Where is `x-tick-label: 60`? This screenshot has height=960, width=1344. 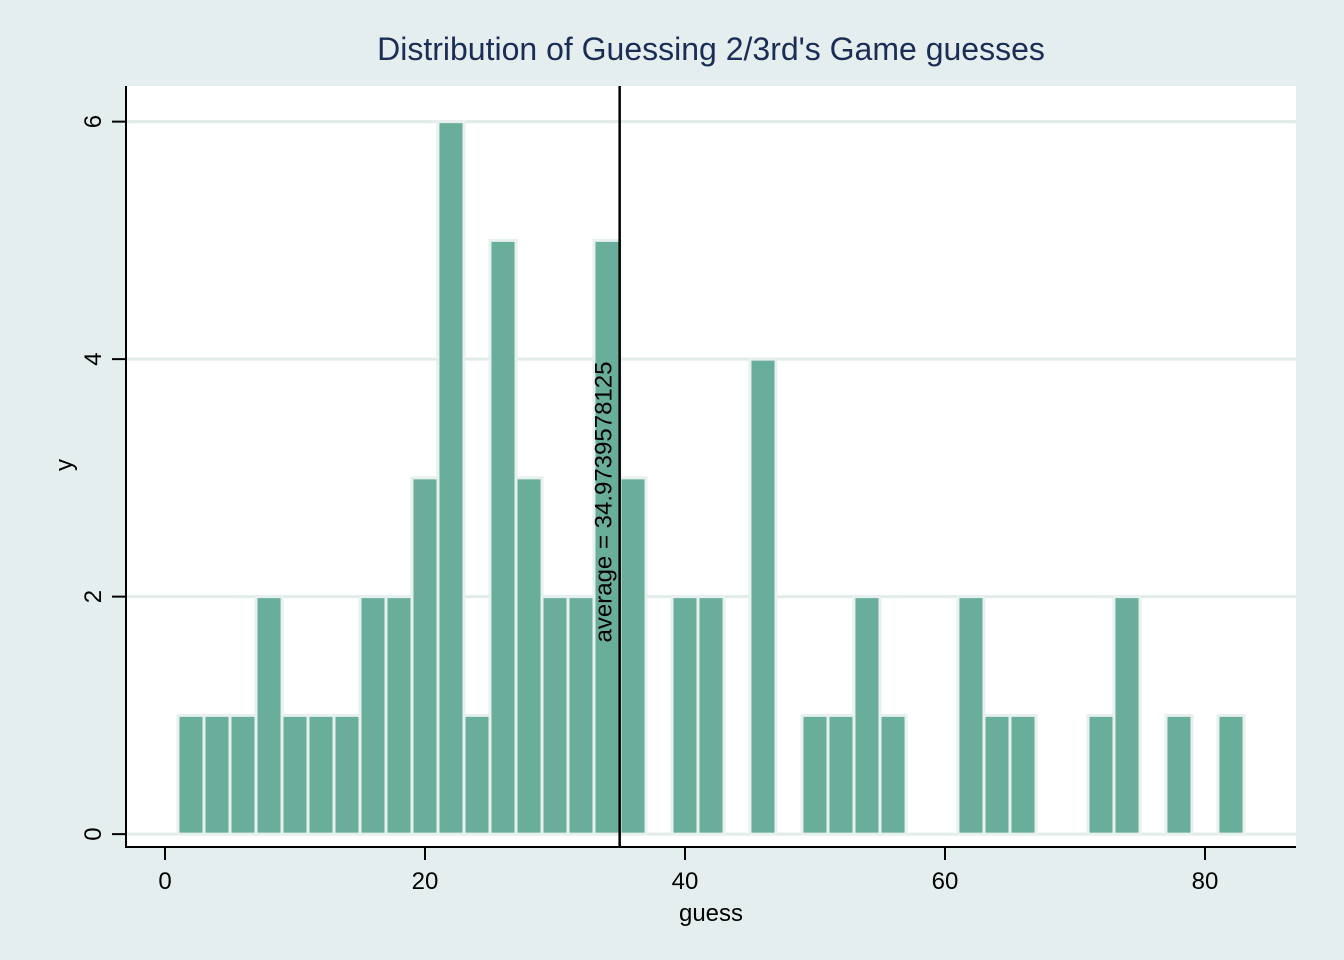
x-tick-label: 60 is located at coordinates (945, 881).